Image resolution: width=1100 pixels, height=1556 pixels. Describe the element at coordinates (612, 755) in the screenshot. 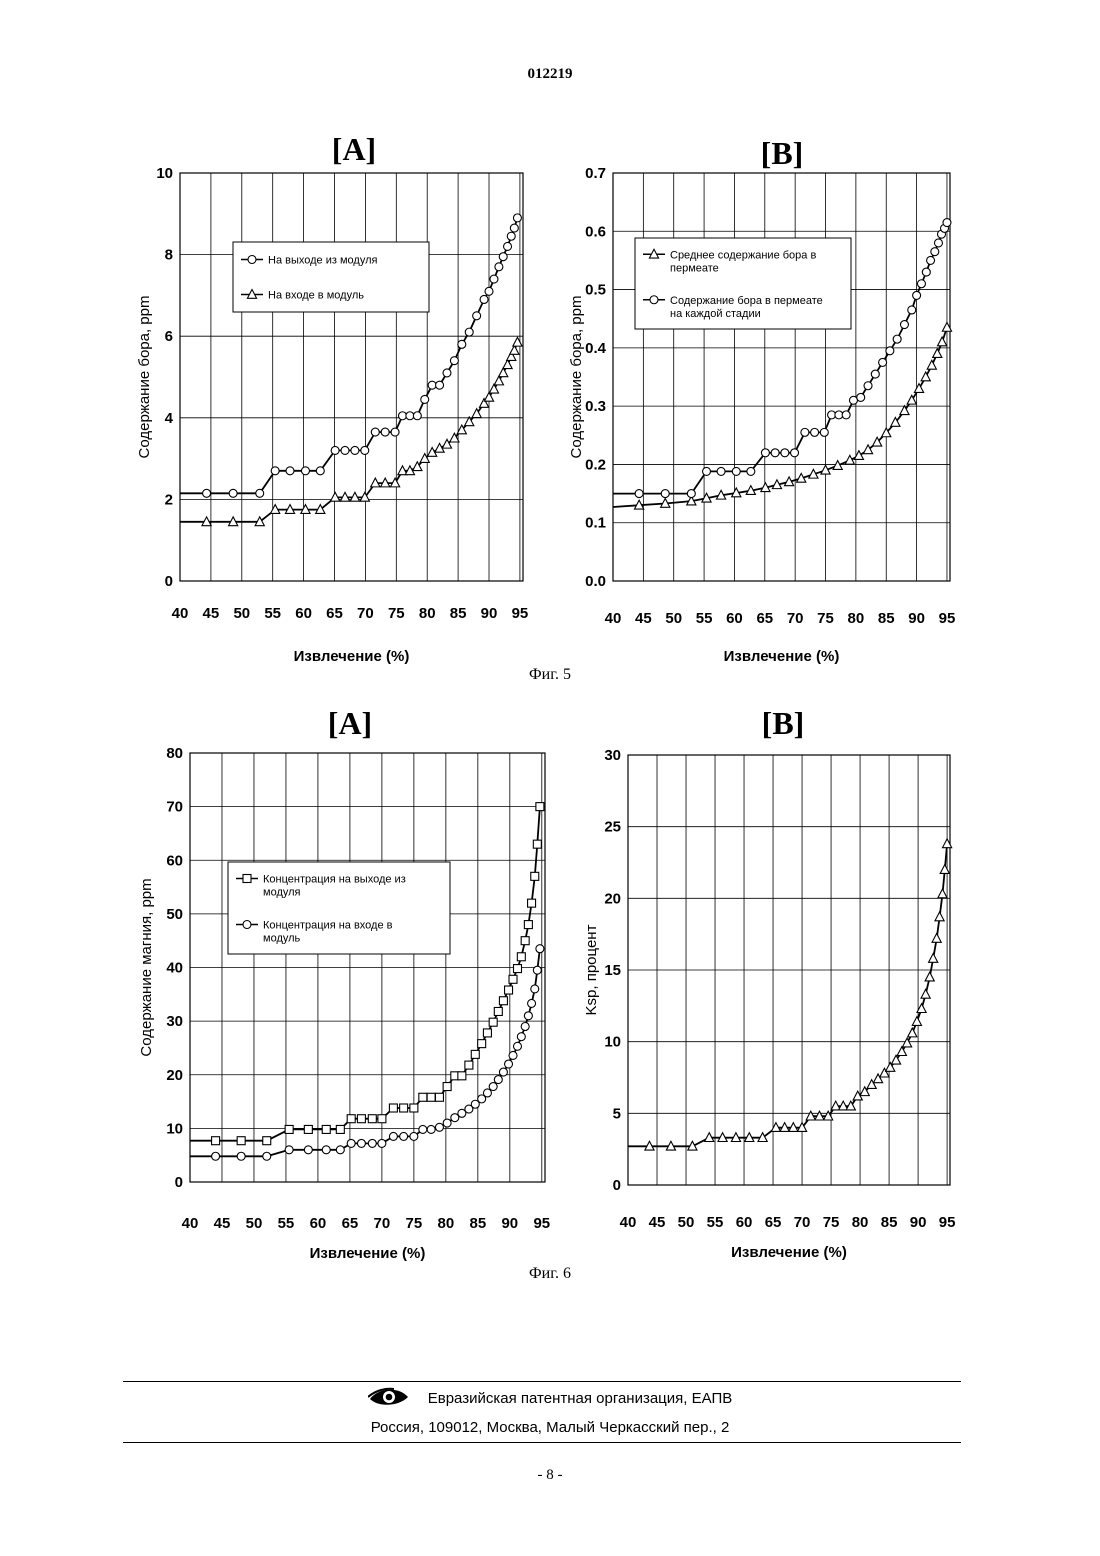

I see `y-tick-label: 30` at that location.